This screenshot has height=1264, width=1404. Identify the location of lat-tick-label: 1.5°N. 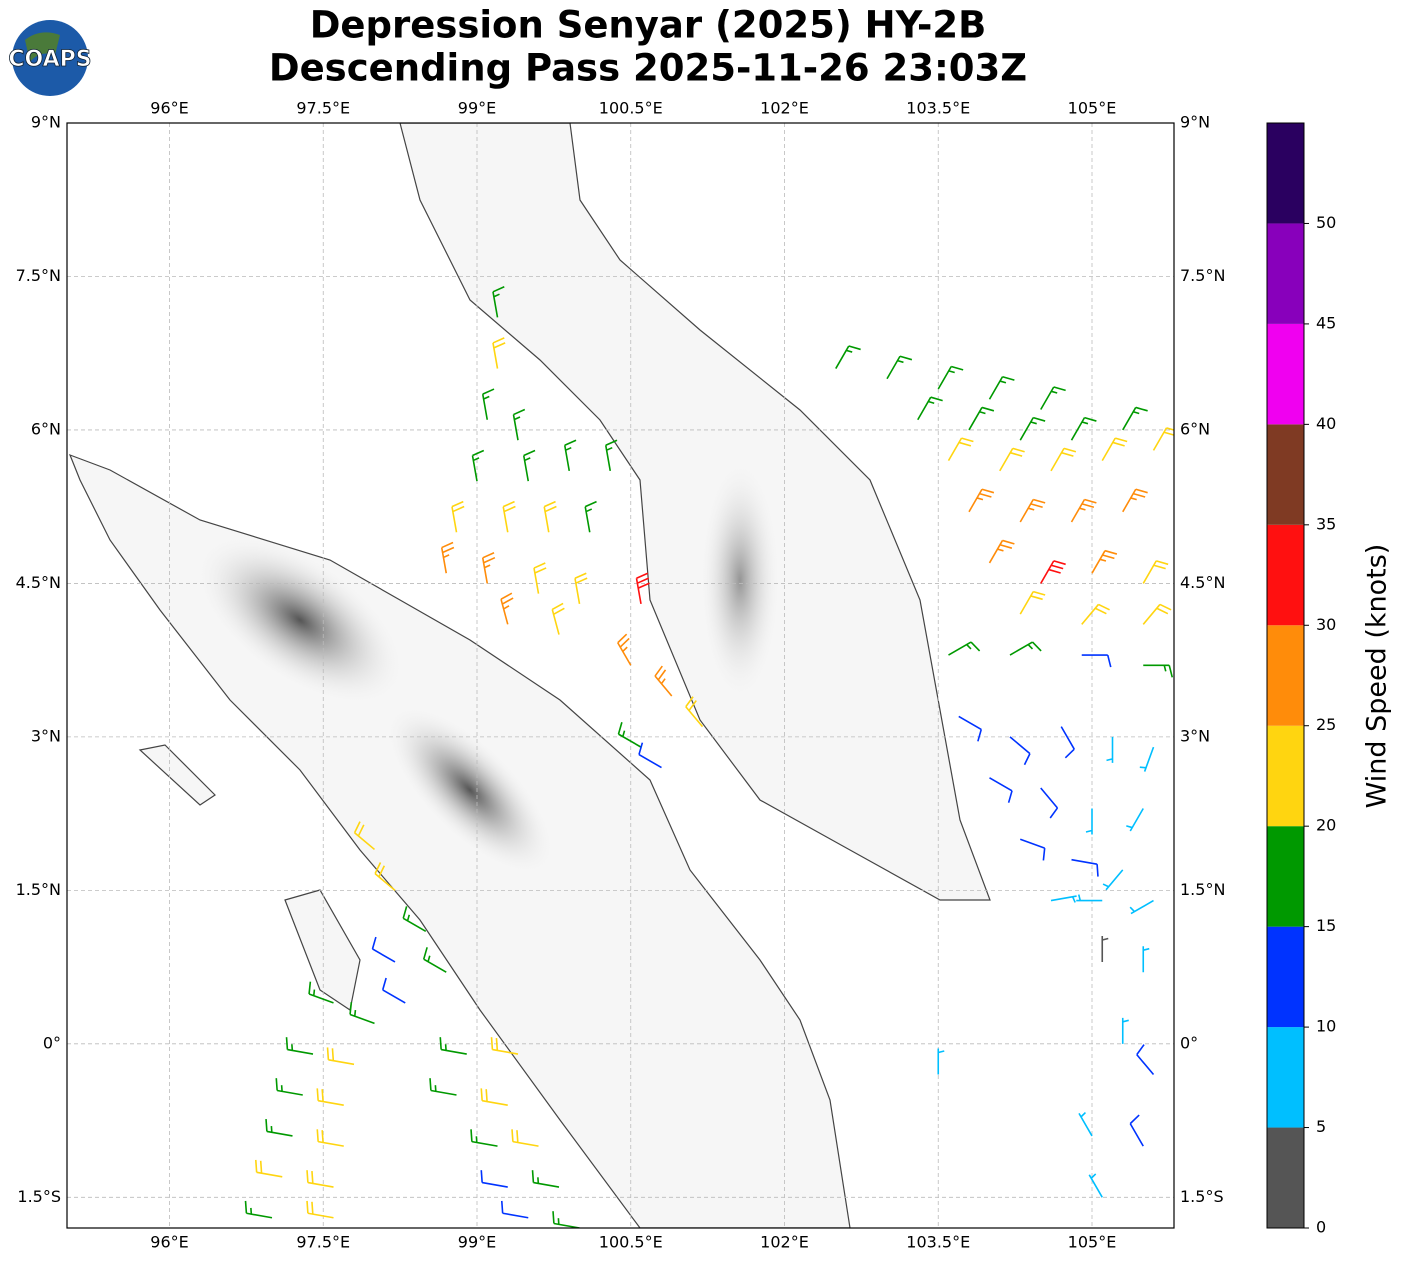
(38, 889).